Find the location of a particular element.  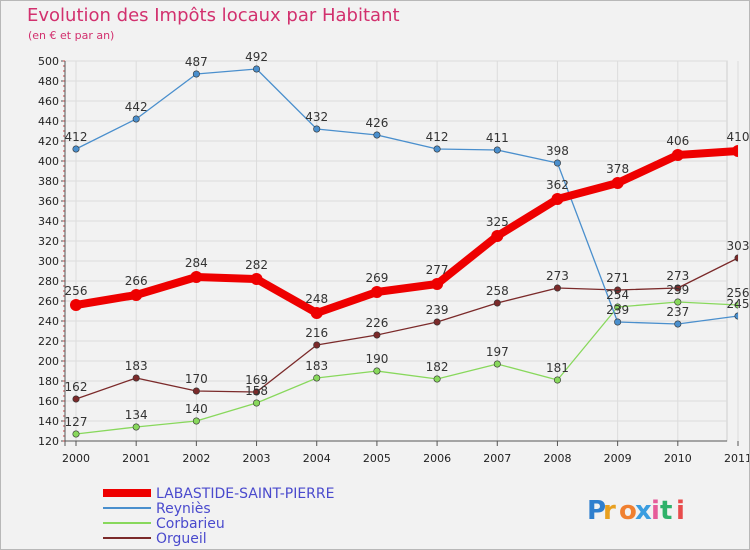

data-label: 245 is located at coordinates (738, 304).